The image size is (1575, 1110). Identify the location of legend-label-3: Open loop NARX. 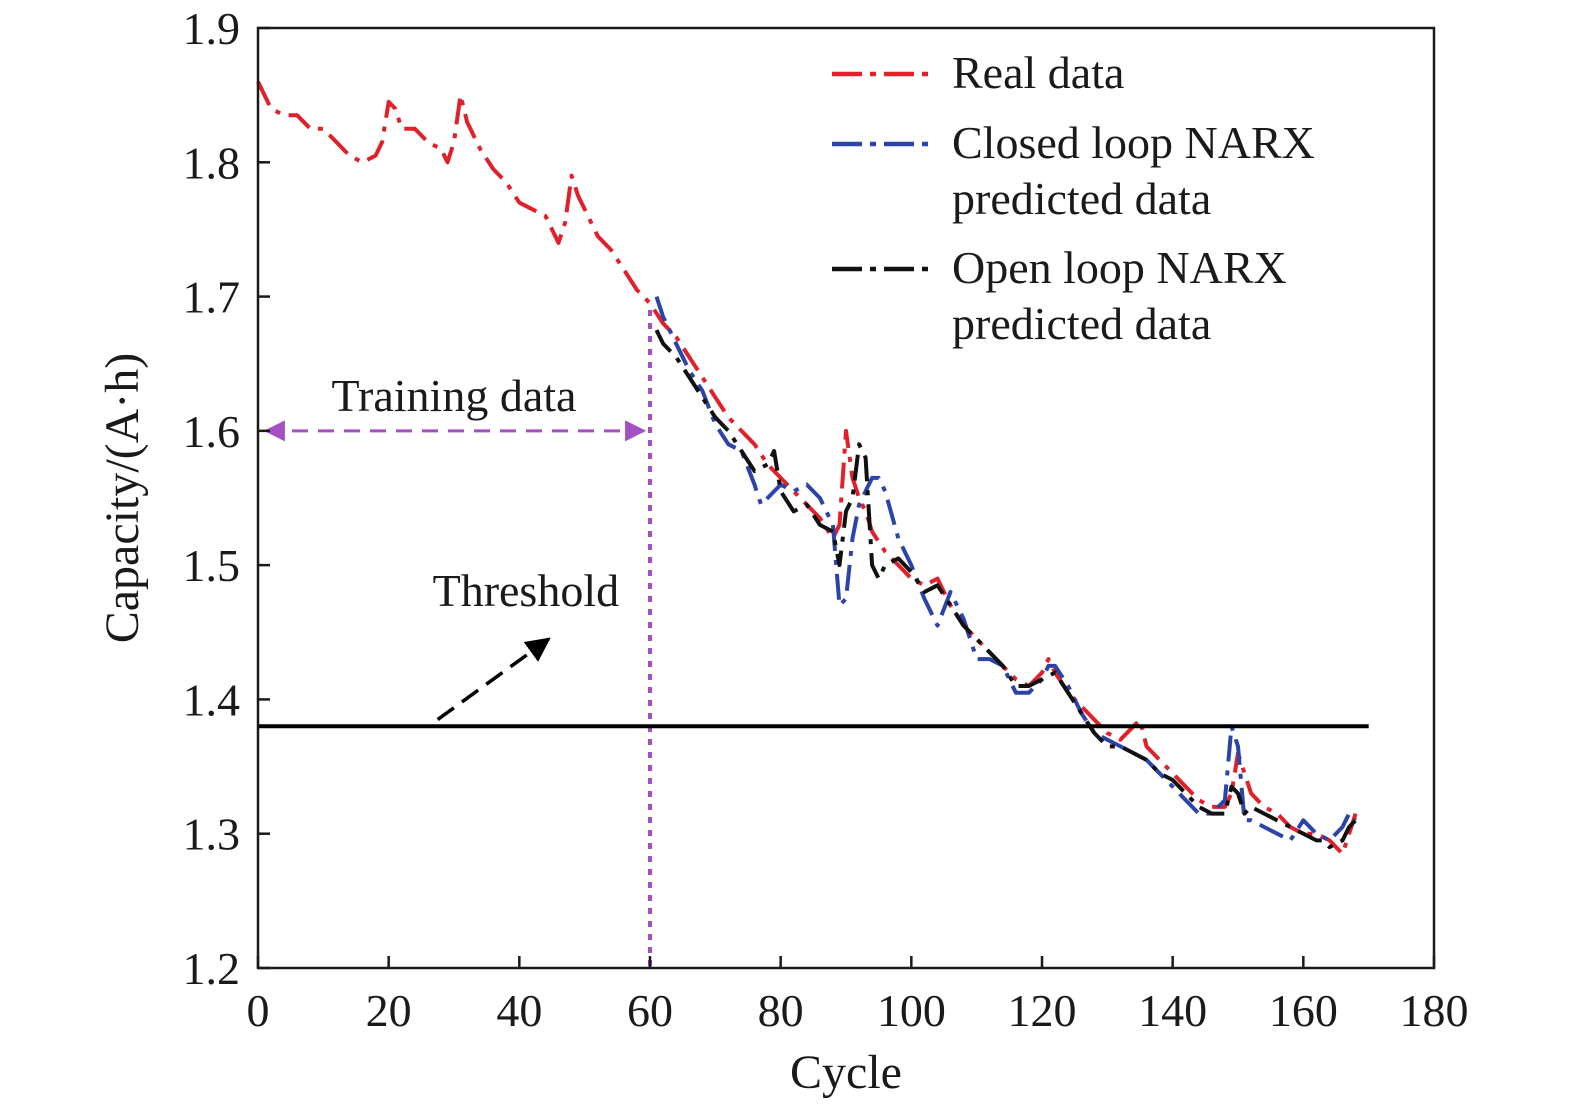
(1119, 267).